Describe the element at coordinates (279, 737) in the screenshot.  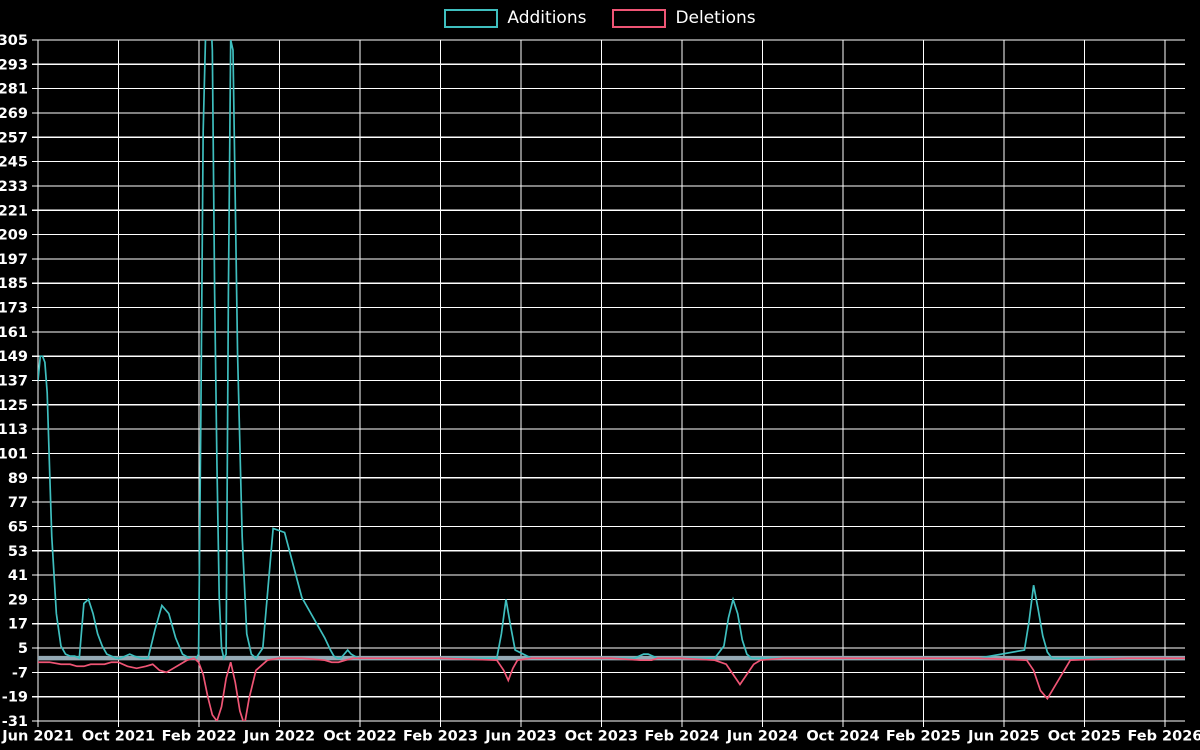
I see `x-tick-label: Jun 2022` at that location.